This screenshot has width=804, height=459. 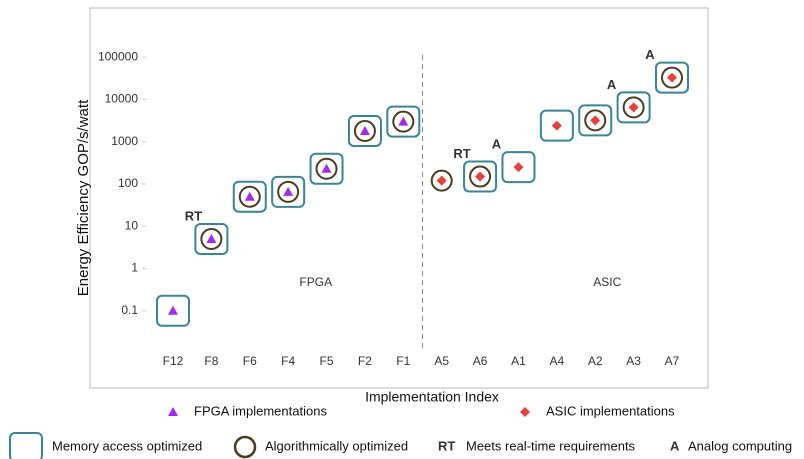 I want to click on y-tick-label: 1000, so click(x=124, y=141).